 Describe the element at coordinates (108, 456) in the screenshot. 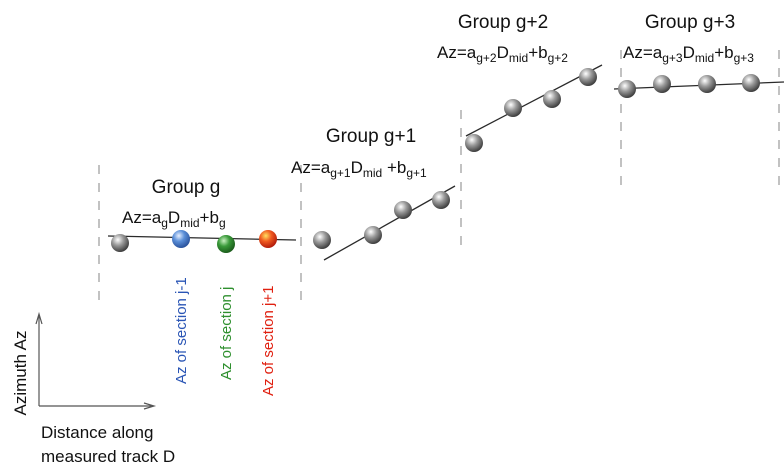

I see `x-axis-label-line-2: measured track D` at that location.